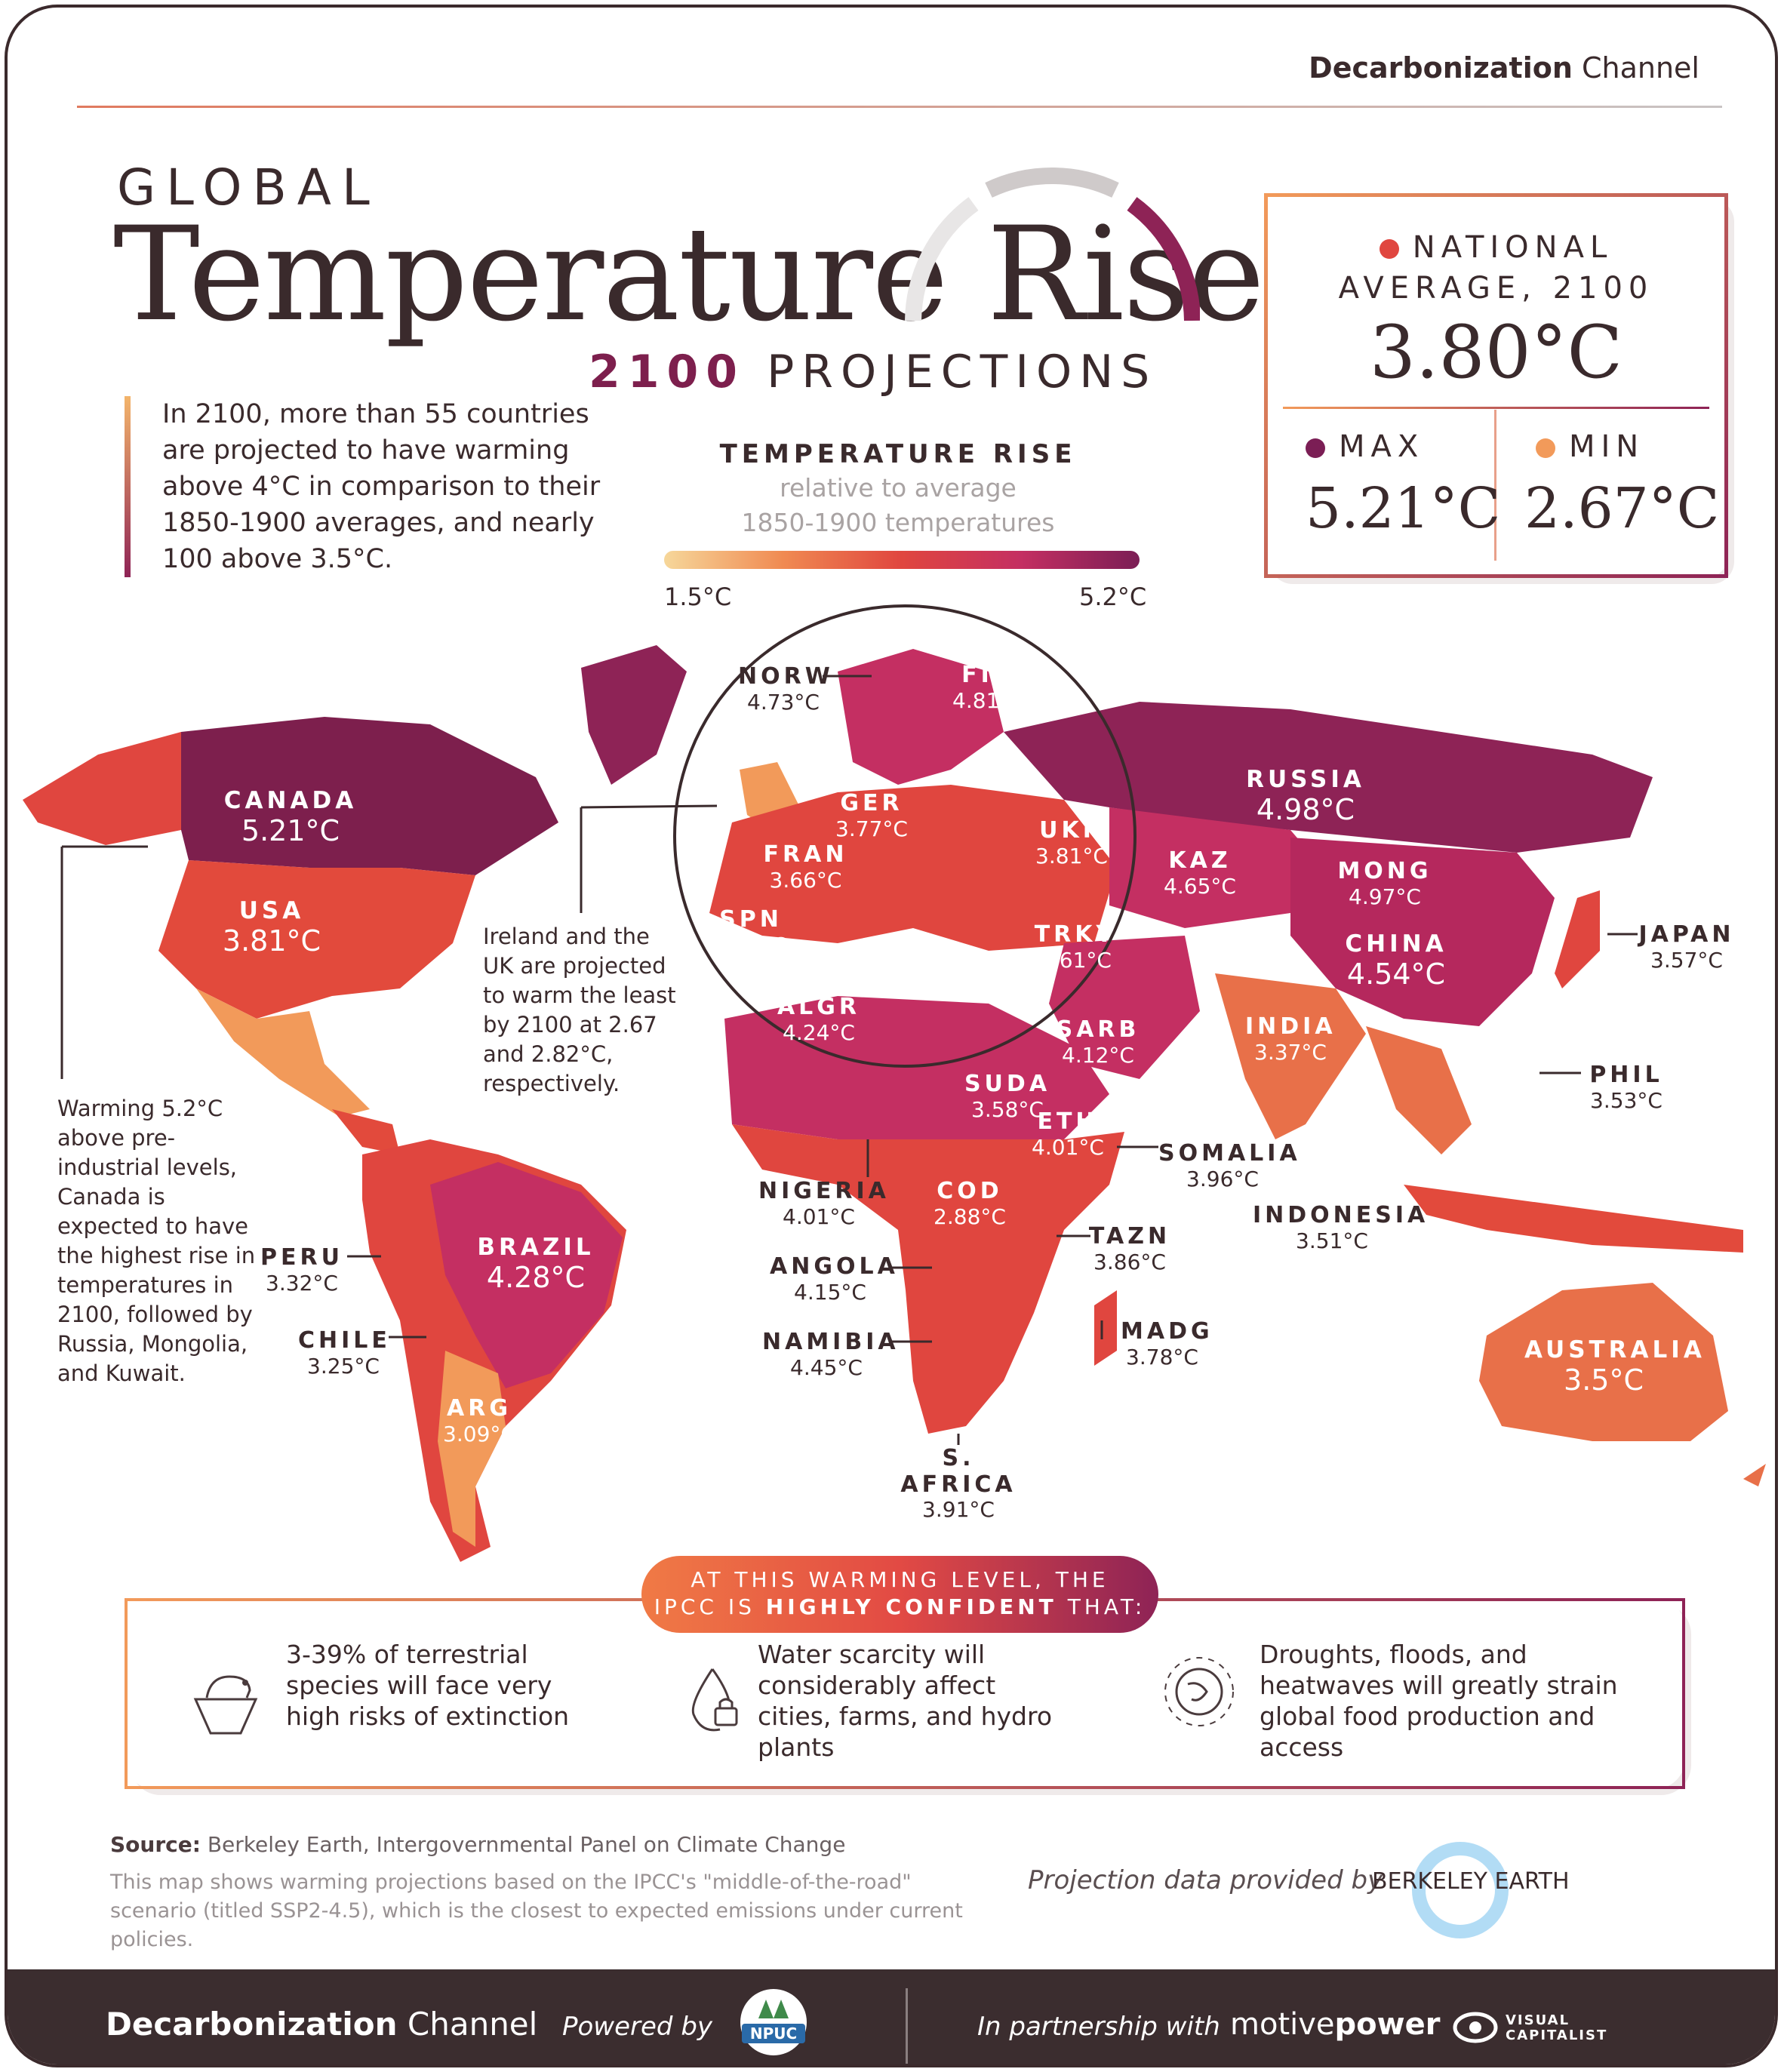  I want to click on title-subtitle: 2100 PROJECTIONS, so click(873, 372).